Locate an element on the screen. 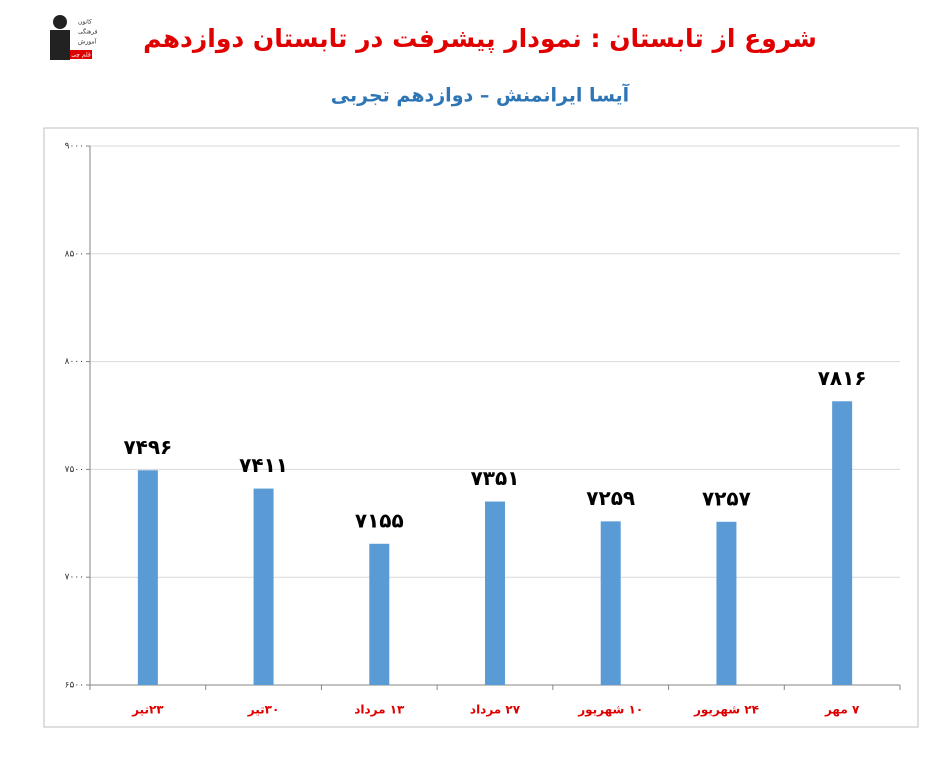  x-tick-label: ۲۳تیر is located at coordinates (147, 710).